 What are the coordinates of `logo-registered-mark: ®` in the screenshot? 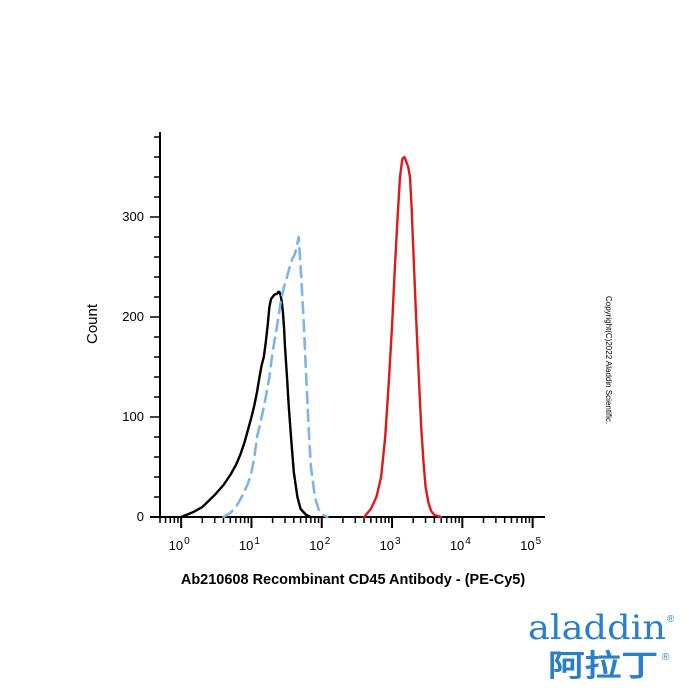 It's located at (671, 619).